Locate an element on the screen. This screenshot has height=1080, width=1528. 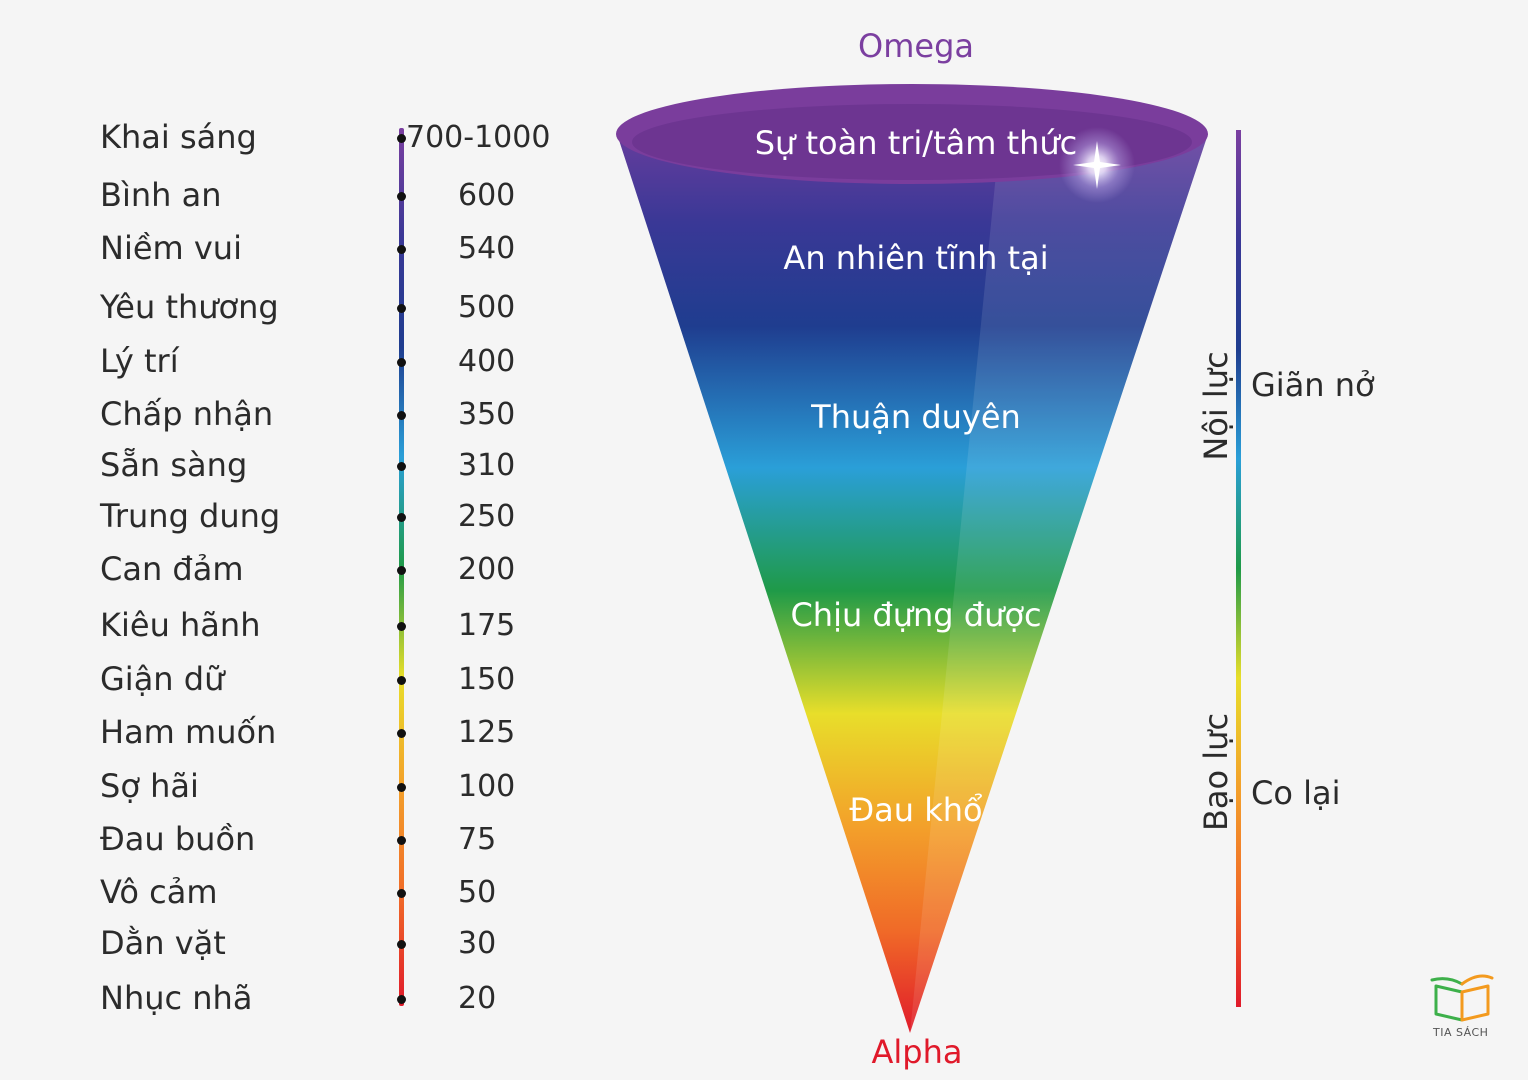
expand-label: Giãn nở is located at coordinates (1313, 385).